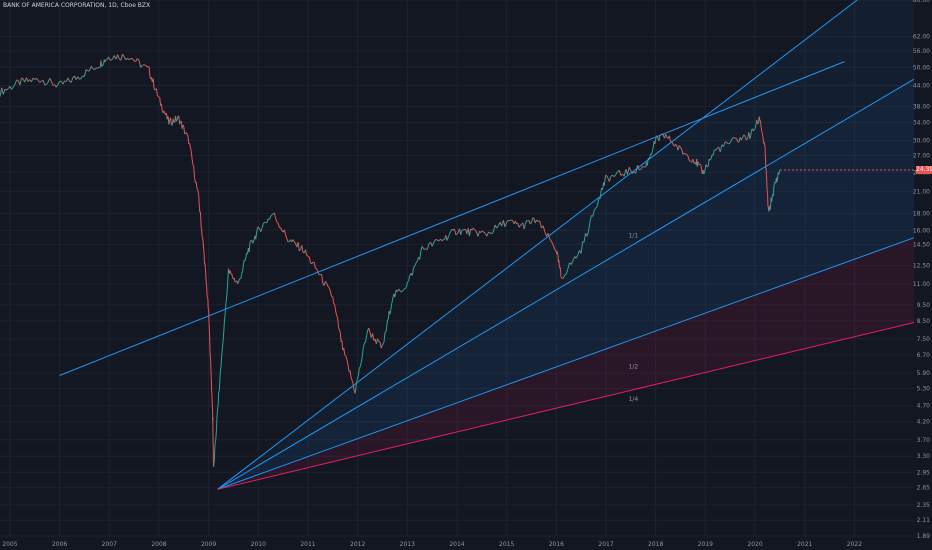 Image resolution: width=932 pixels, height=550 pixels. What do you see at coordinates (921, 2) in the screenshot?
I see `y-tick-label: 80.00` at bounding box center [921, 2].